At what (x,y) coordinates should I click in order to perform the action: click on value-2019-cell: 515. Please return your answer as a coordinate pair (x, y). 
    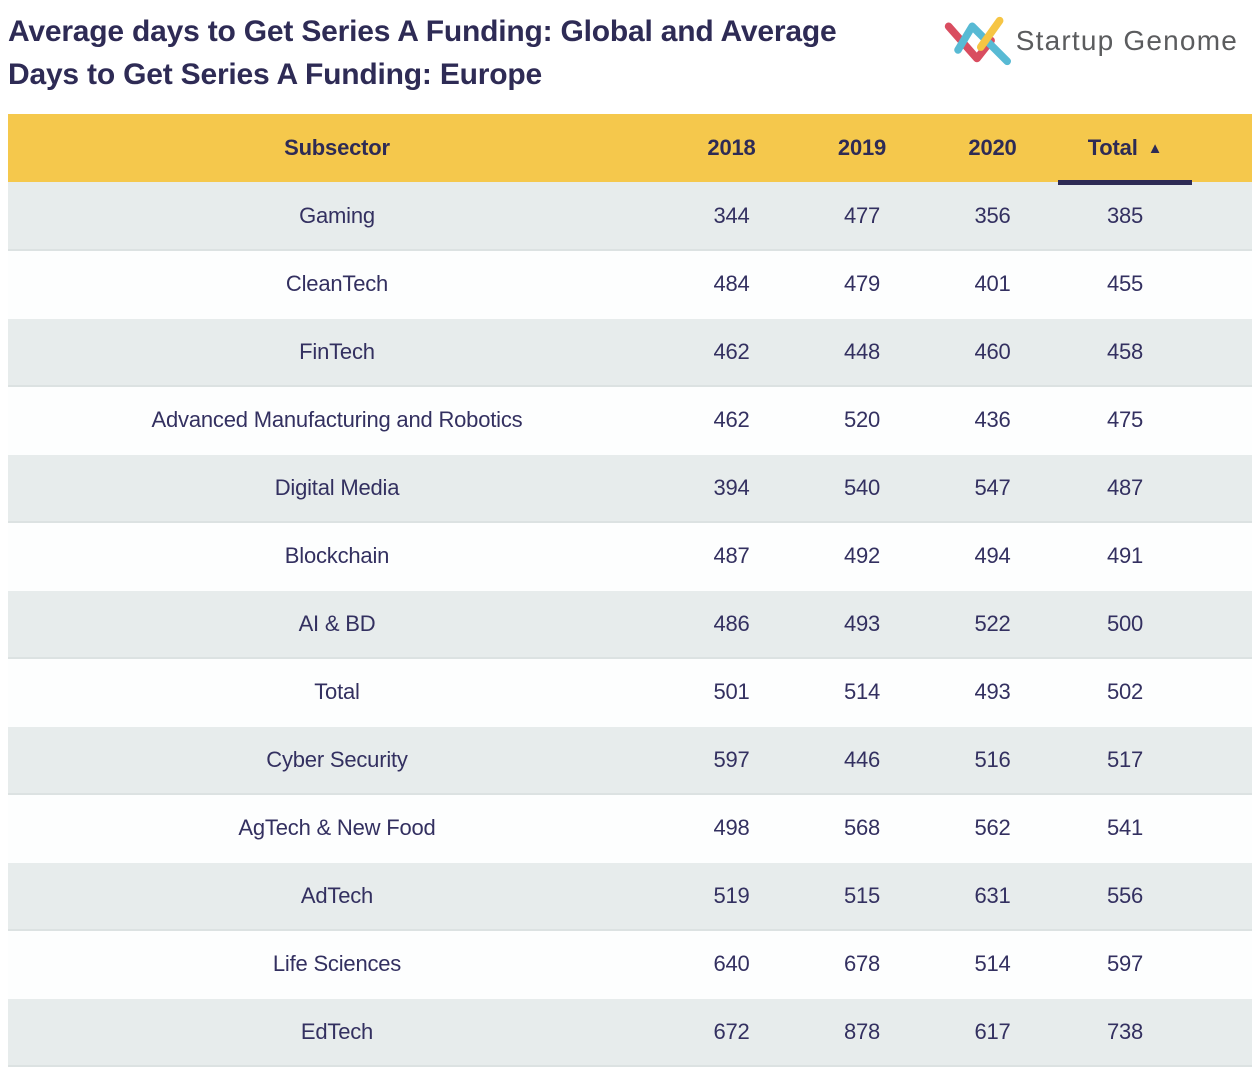
    Looking at the image, I should click on (862, 896).